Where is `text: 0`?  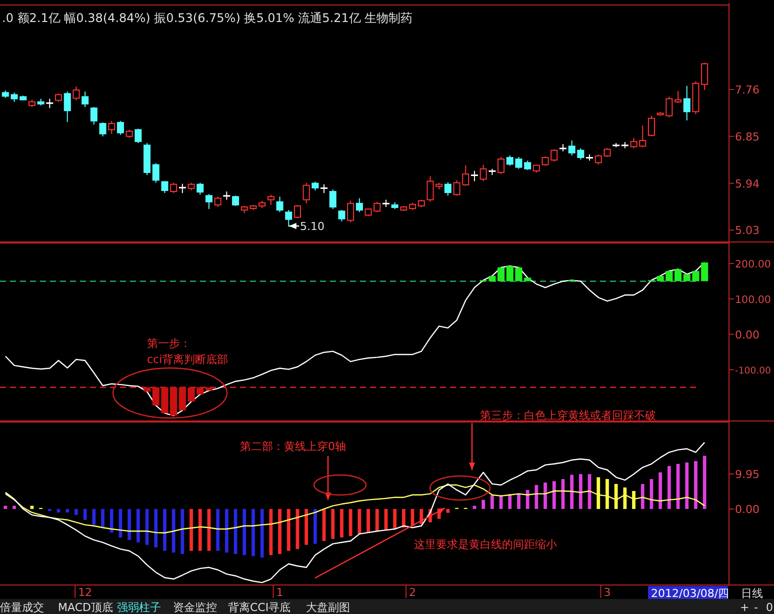
text: 0 is located at coordinates (769, 607).